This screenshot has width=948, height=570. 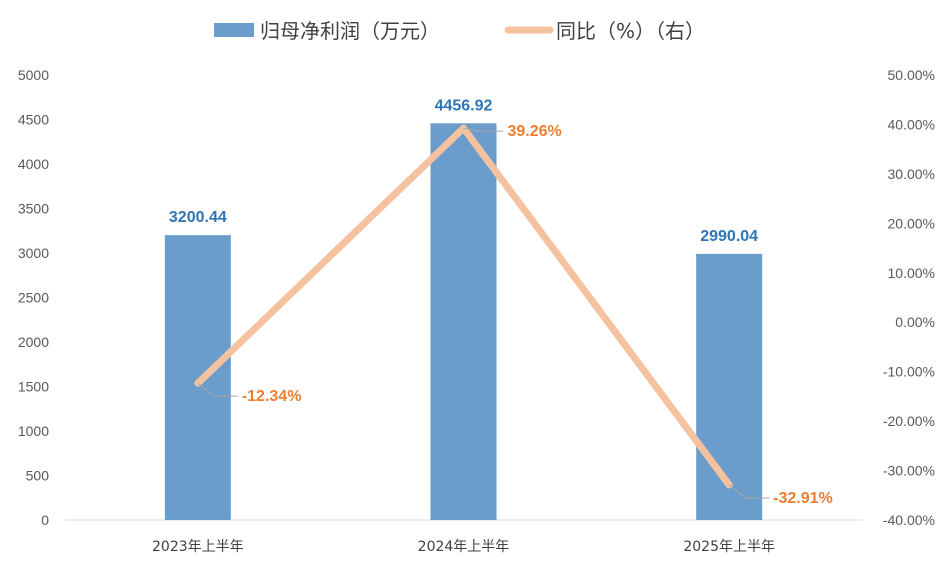 I want to click on left-tick-label: 5000, so click(x=33, y=75).